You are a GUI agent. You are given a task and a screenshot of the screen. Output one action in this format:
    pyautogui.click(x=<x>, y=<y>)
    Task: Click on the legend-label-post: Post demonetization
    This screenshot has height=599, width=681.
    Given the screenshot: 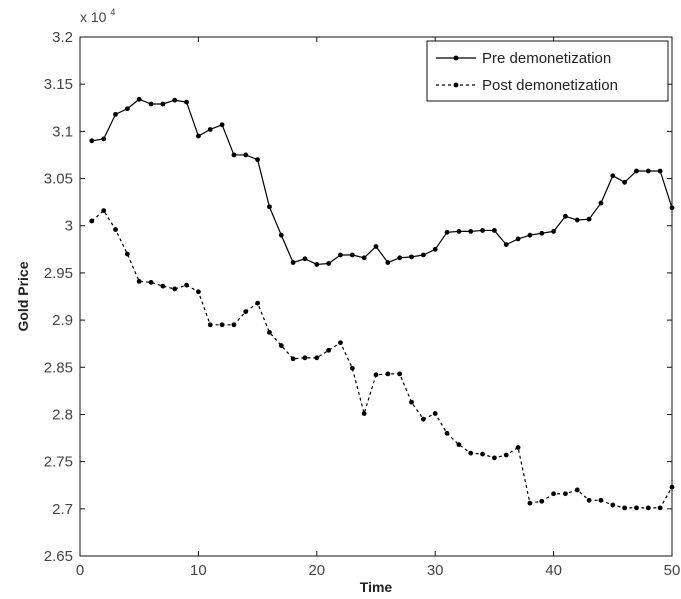 What is the action you would take?
    pyautogui.click(x=550, y=85)
    